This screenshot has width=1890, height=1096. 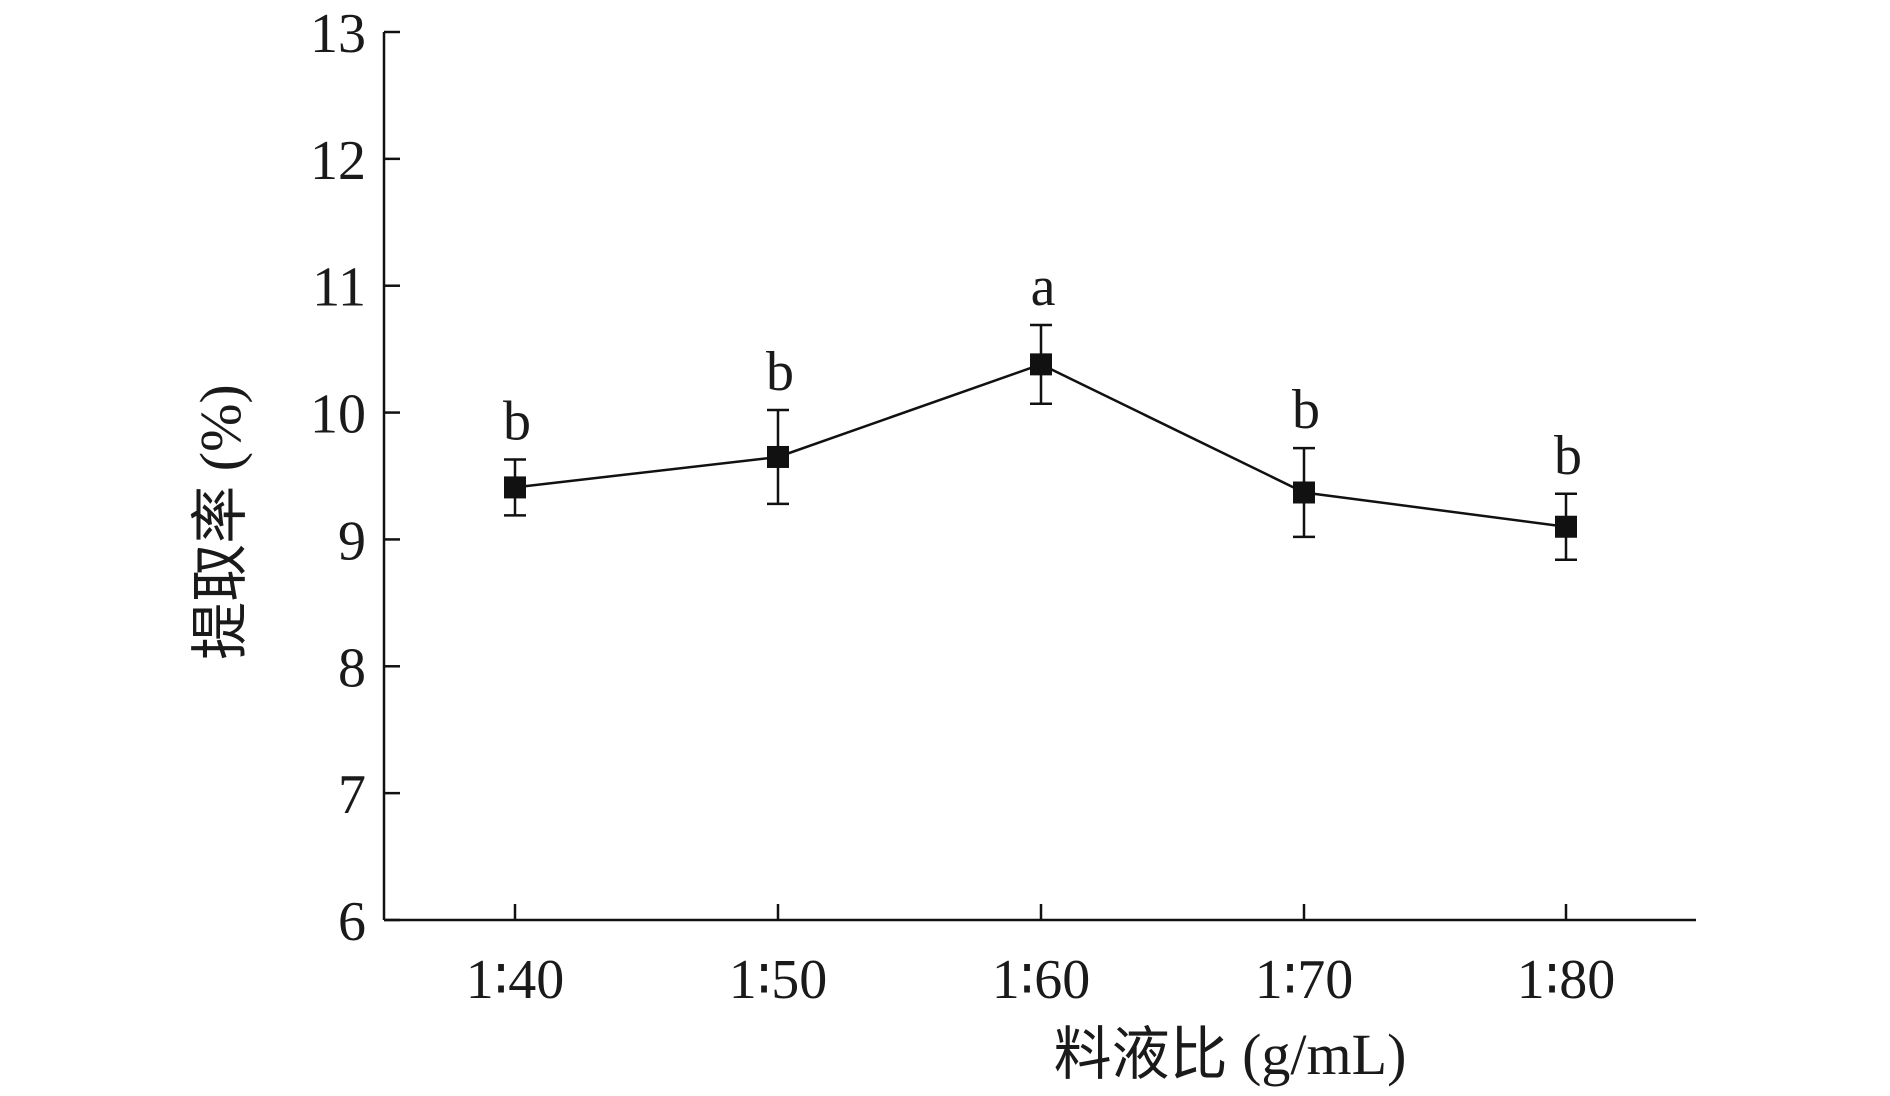 I want to click on significance-label: a, so click(x=1043, y=287).